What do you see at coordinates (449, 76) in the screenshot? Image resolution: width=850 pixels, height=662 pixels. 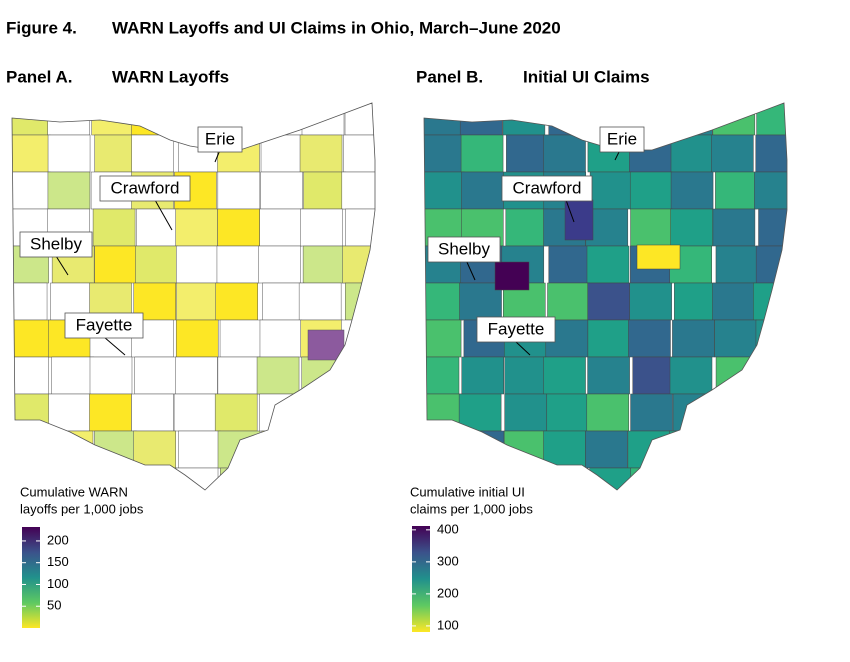 I see `panel-label: Panel B.` at bounding box center [449, 76].